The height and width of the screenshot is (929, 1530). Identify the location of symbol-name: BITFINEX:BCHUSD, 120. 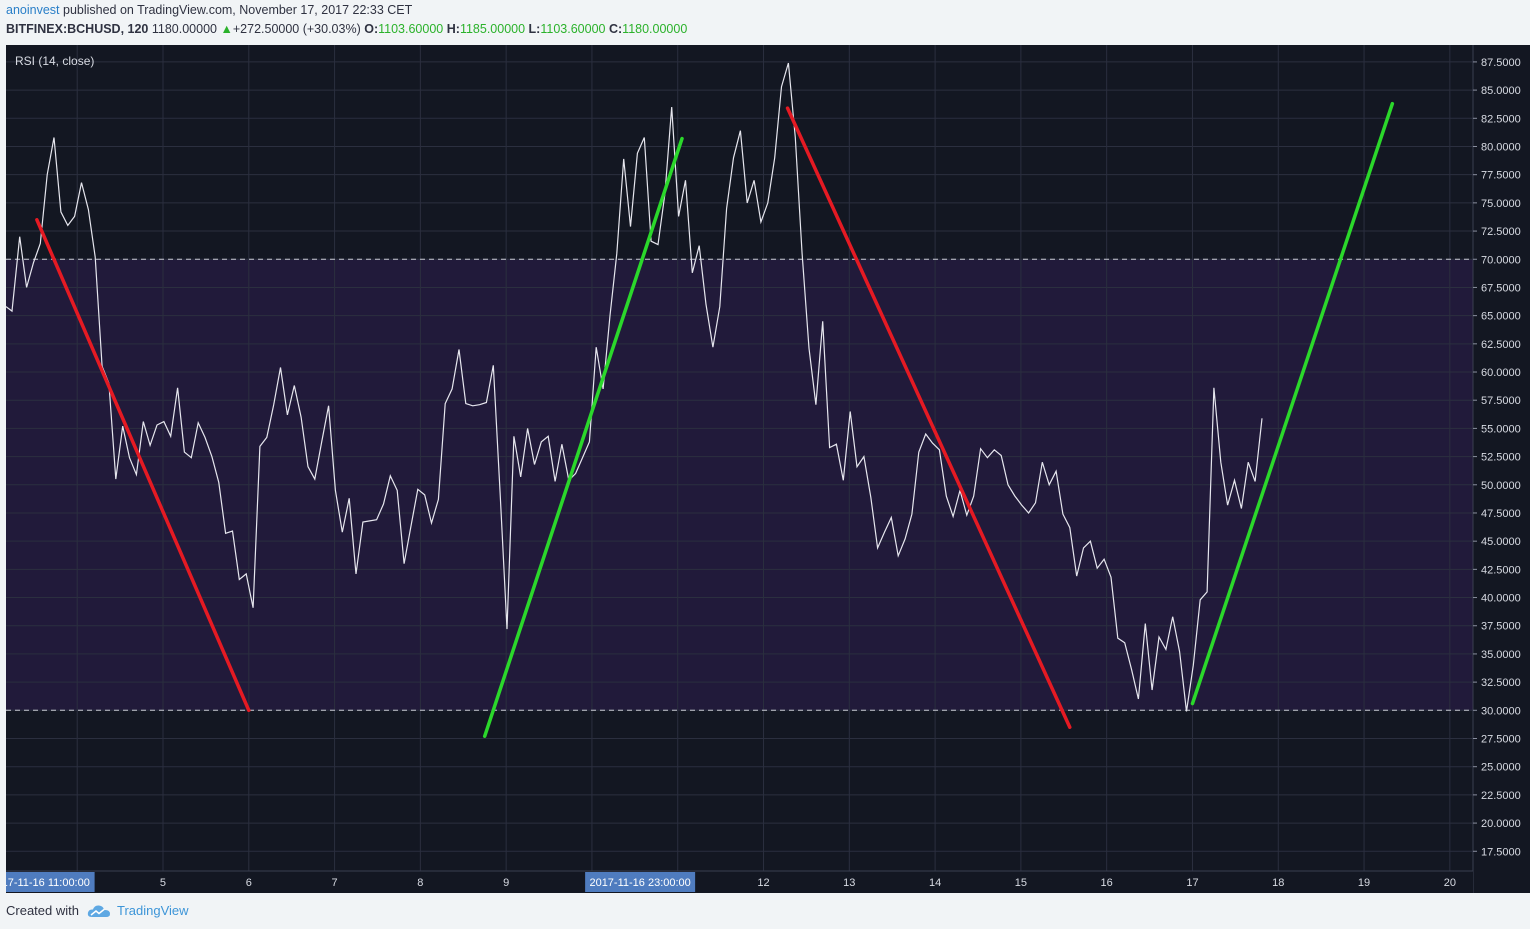
(77, 29).